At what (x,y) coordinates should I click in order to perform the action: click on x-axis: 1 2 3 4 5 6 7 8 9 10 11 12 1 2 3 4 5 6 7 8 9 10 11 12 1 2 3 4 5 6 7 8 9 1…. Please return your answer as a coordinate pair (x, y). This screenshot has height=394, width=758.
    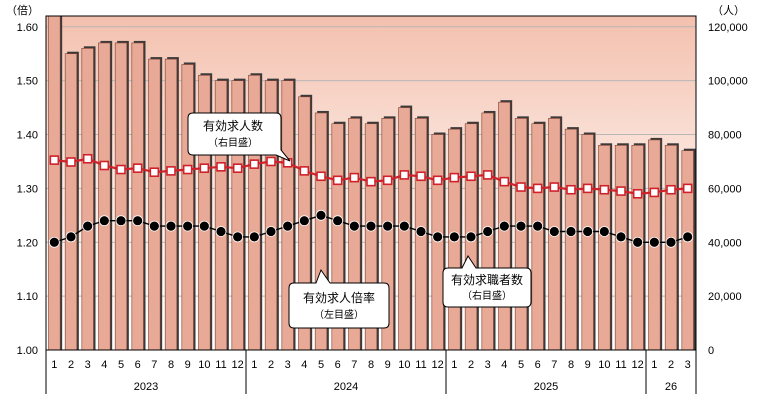
    Looking at the image, I should click on (371, 372).